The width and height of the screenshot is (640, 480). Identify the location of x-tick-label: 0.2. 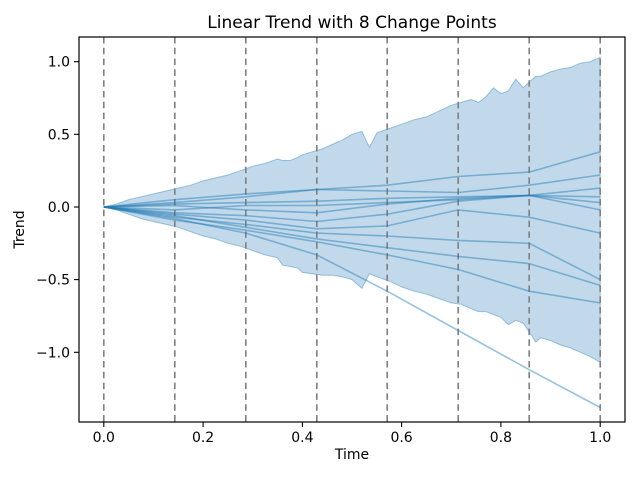
(203, 438).